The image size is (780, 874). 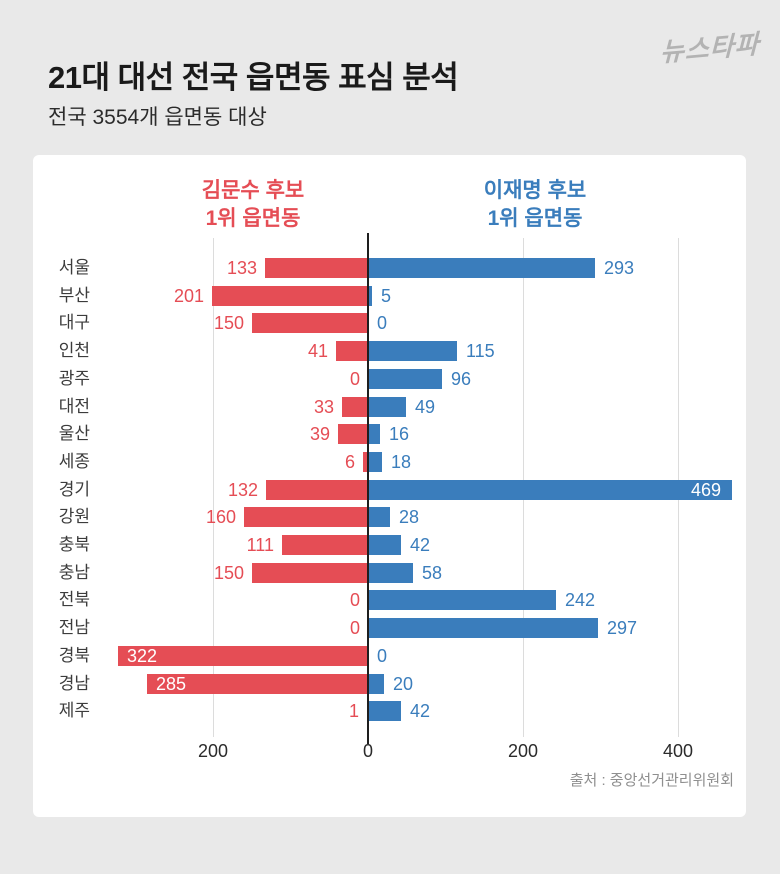 What do you see at coordinates (260, 545) in the screenshot?
I see `value-label-left: 111` at bounding box center [260, 545].